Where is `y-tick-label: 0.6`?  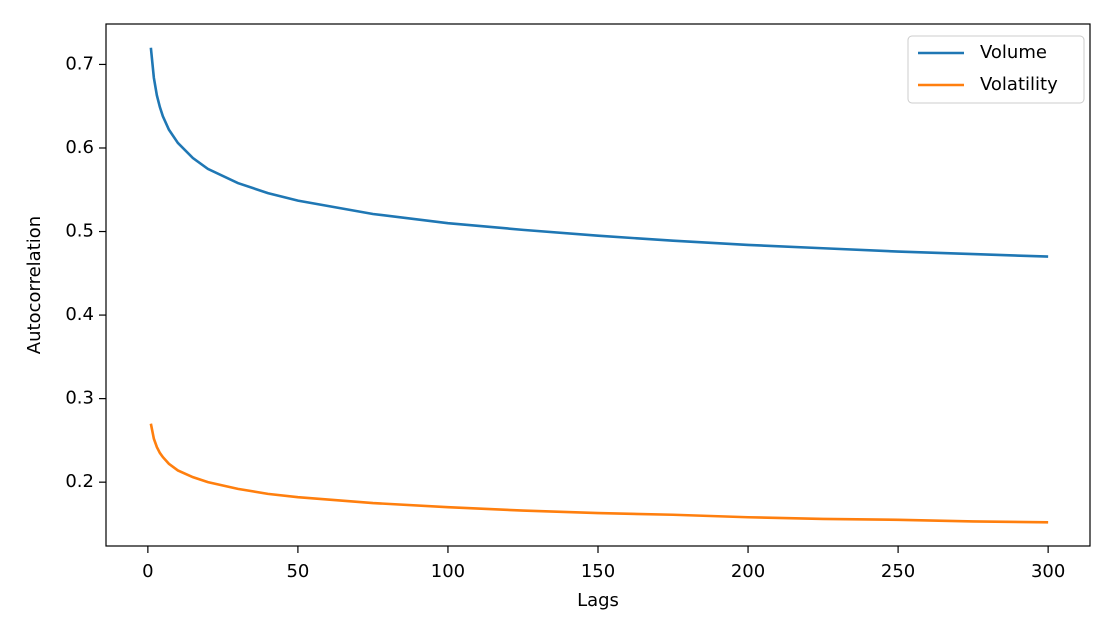
y-tick-label: 0.6 is located at coordinates (79, 147).